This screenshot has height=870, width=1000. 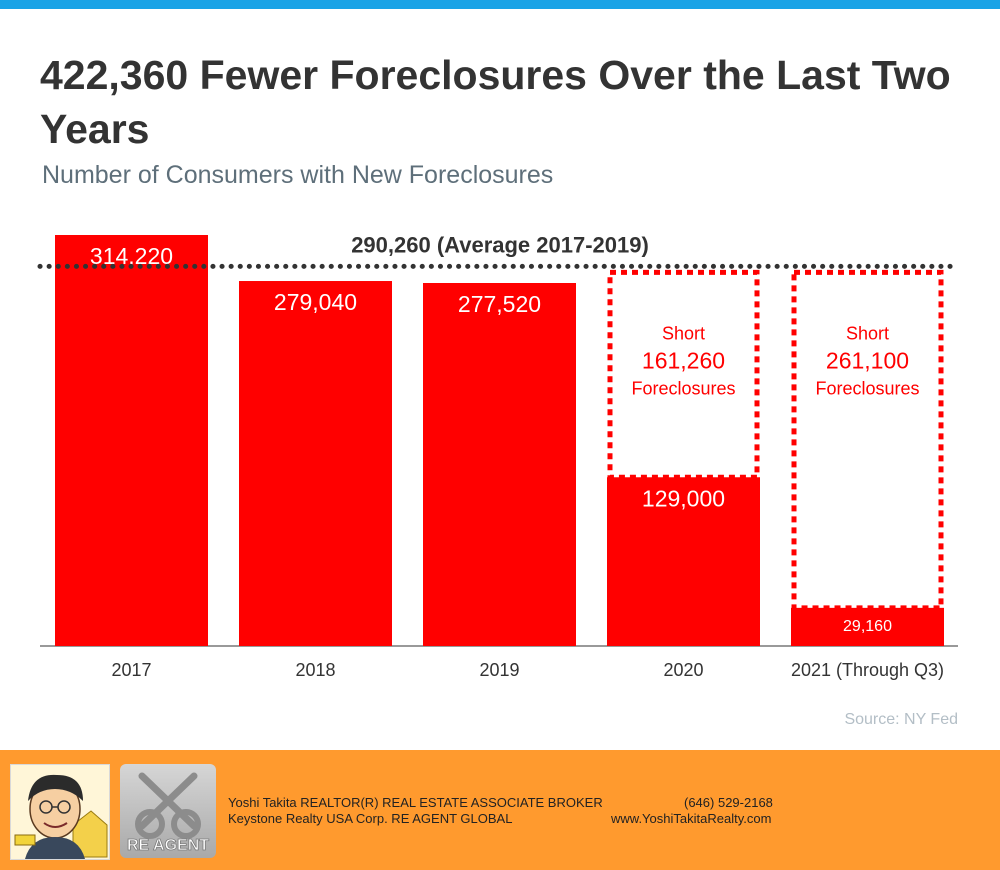 What do you see at coordinates (867, 360) in the screenshot?
I see `shortfall-amount-2021: 261,100` at bounding box center [867, 360].